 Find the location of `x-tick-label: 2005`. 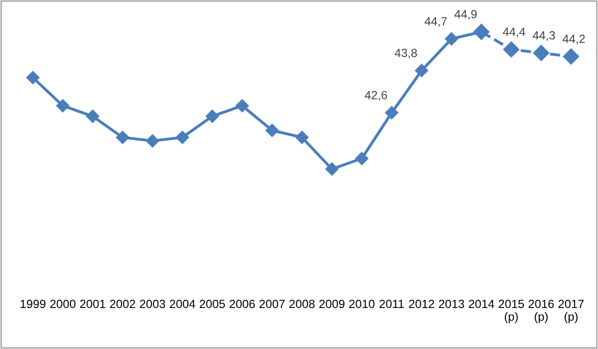

x-tick-label: 2005 is located at coordinates (212, 304).